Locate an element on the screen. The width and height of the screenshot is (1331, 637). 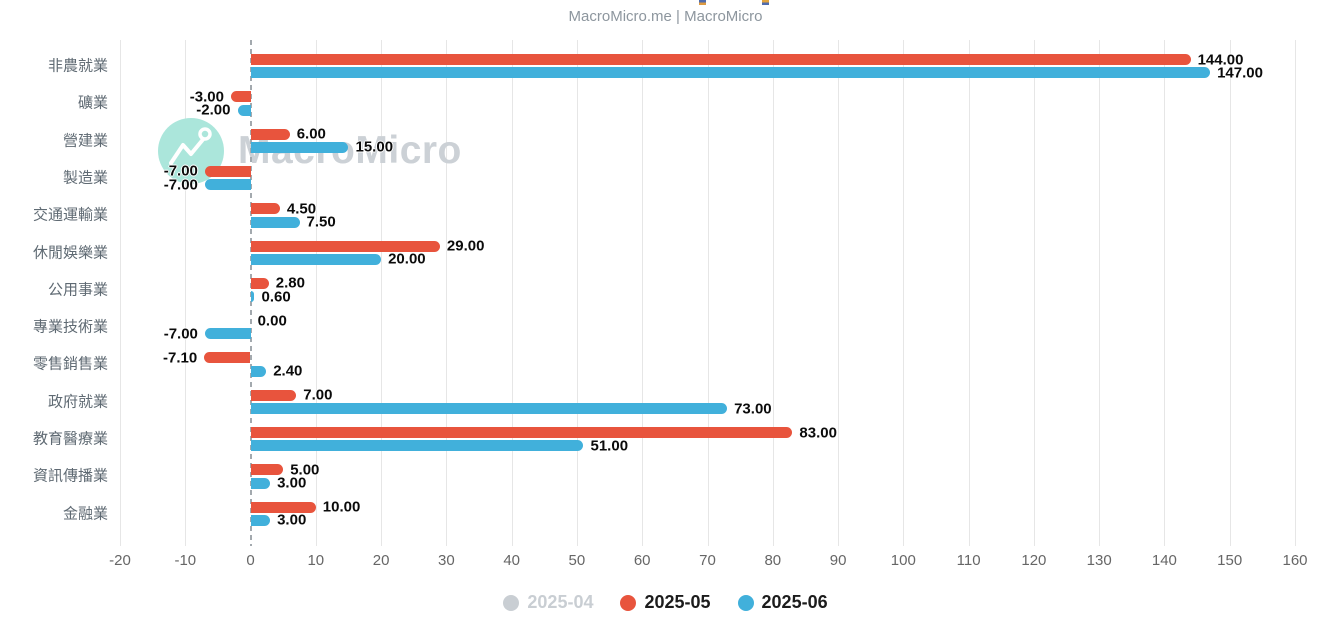
data-label: 147.00 is located at coordinates (1240, 73).